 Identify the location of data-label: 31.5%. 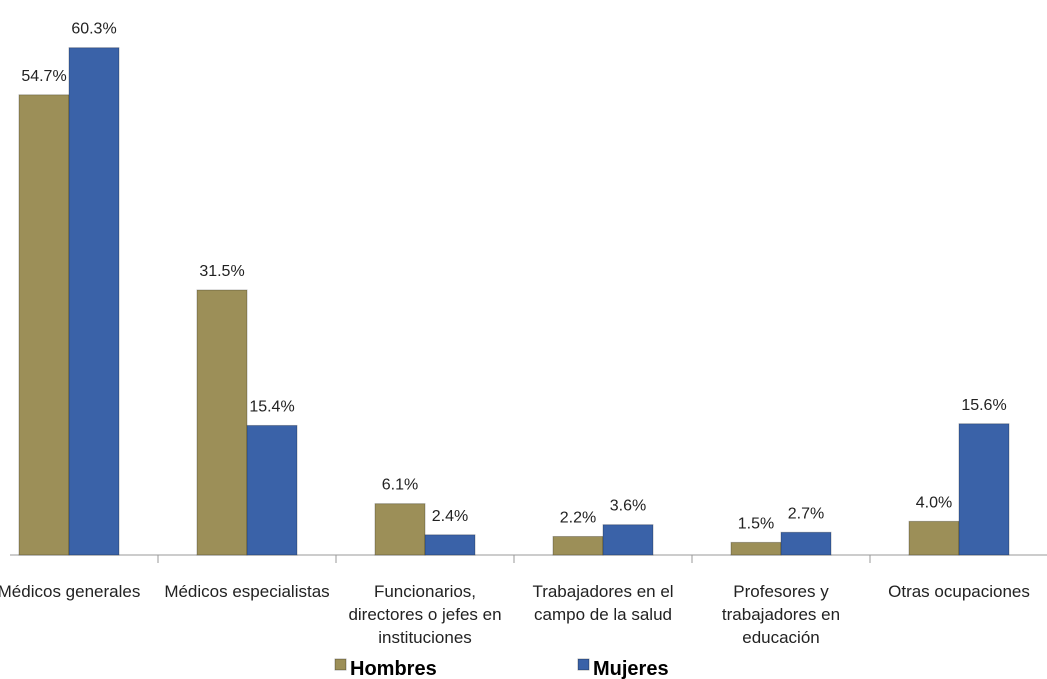
(221, 271).